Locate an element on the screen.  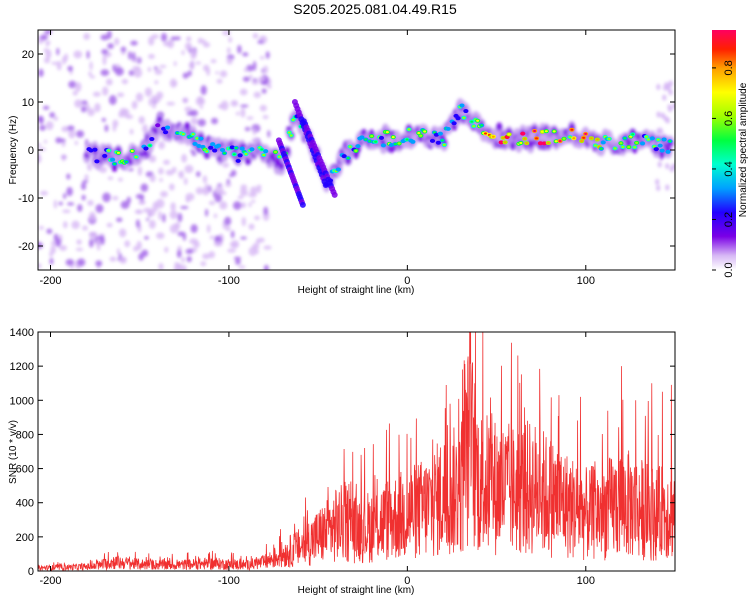
y-tick-label: 0 is located at coordinates (31, 572).